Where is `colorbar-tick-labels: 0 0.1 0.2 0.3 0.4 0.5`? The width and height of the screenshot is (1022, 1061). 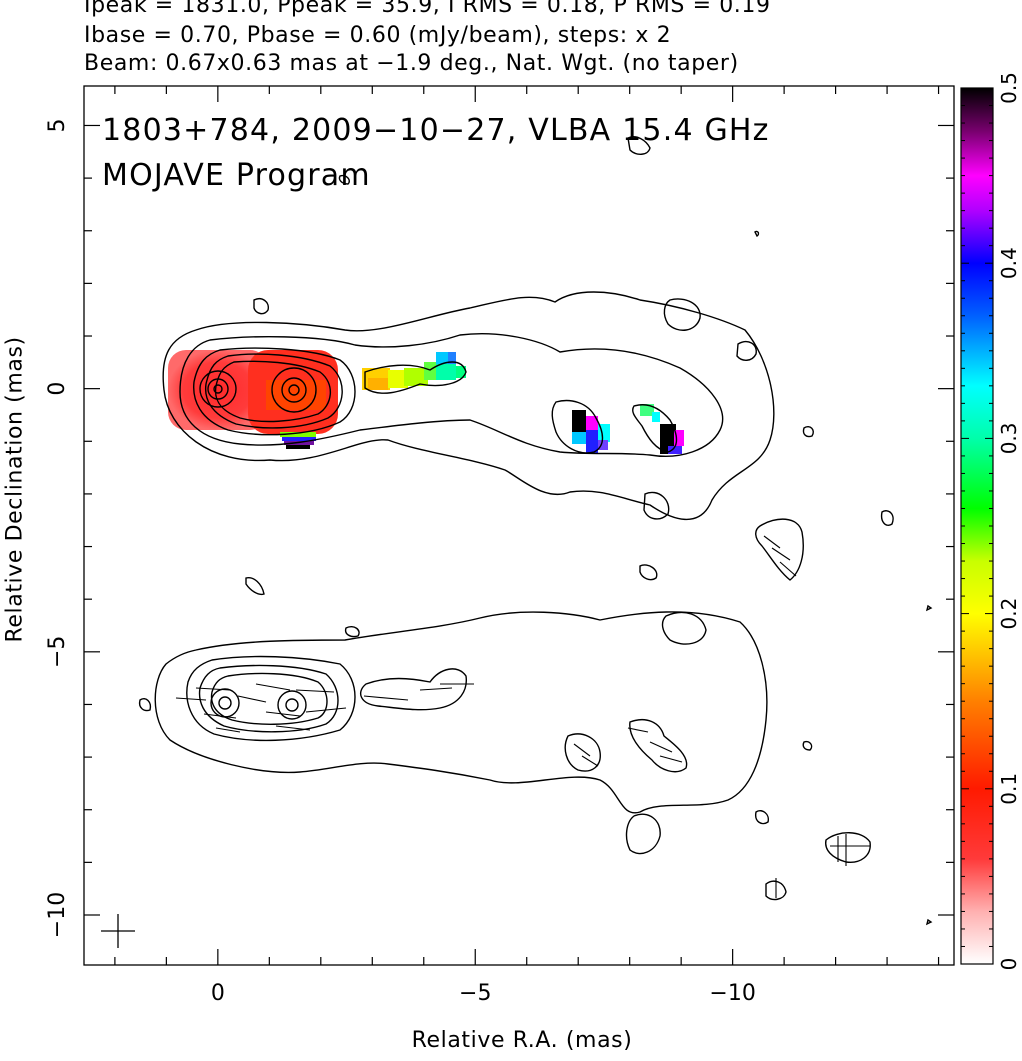
colorbar-tick-labels: 0 0.1 0.2 0.3 0.4 0.5 is located at coordinates (1009, 521).